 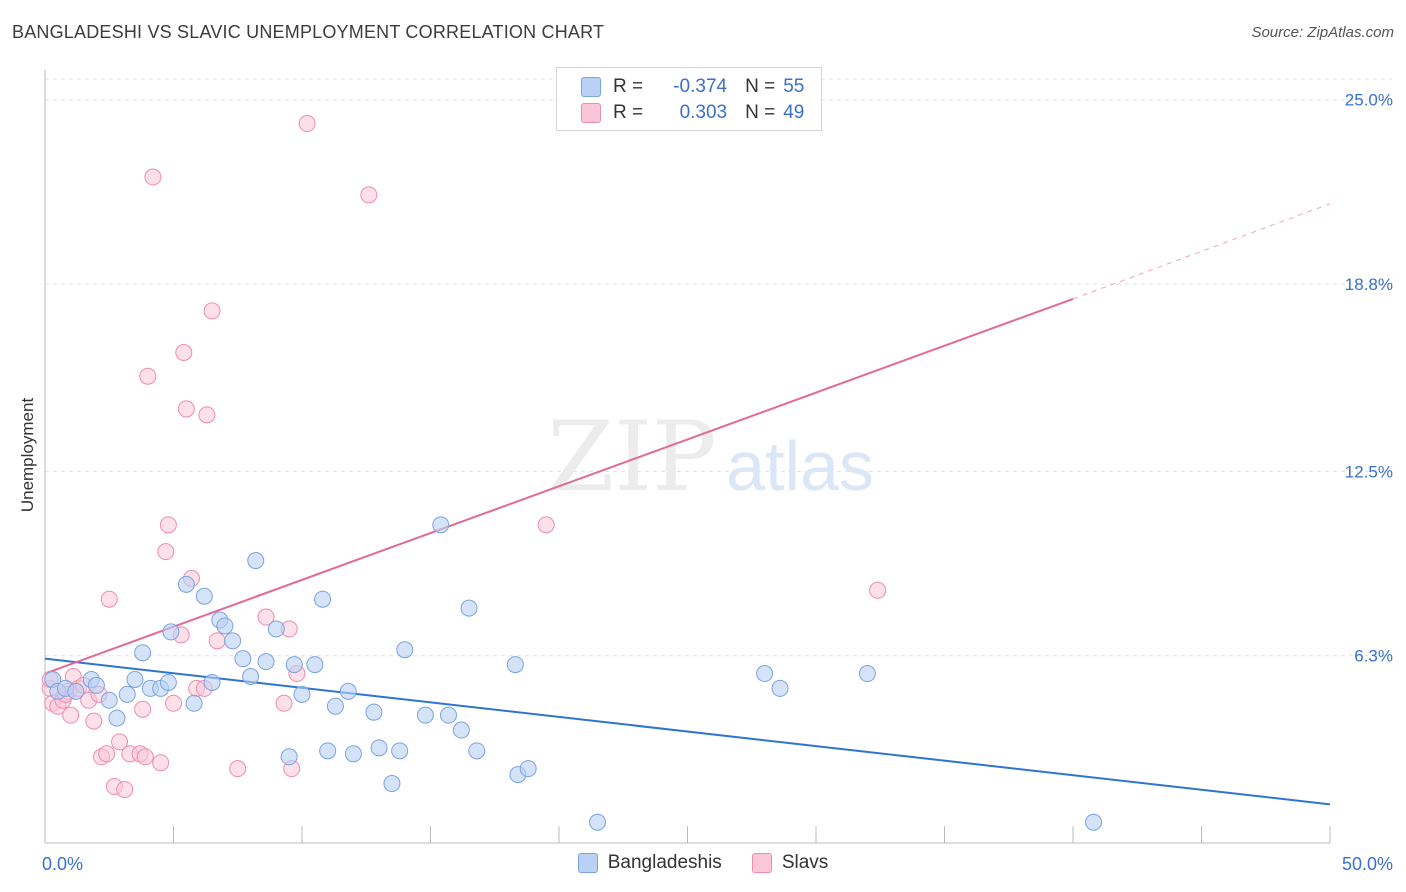 What do you see at coordinates (631, 457) in the screenshot?
I see `watermark-zip: ZIP` at bounding box center [631, 457].